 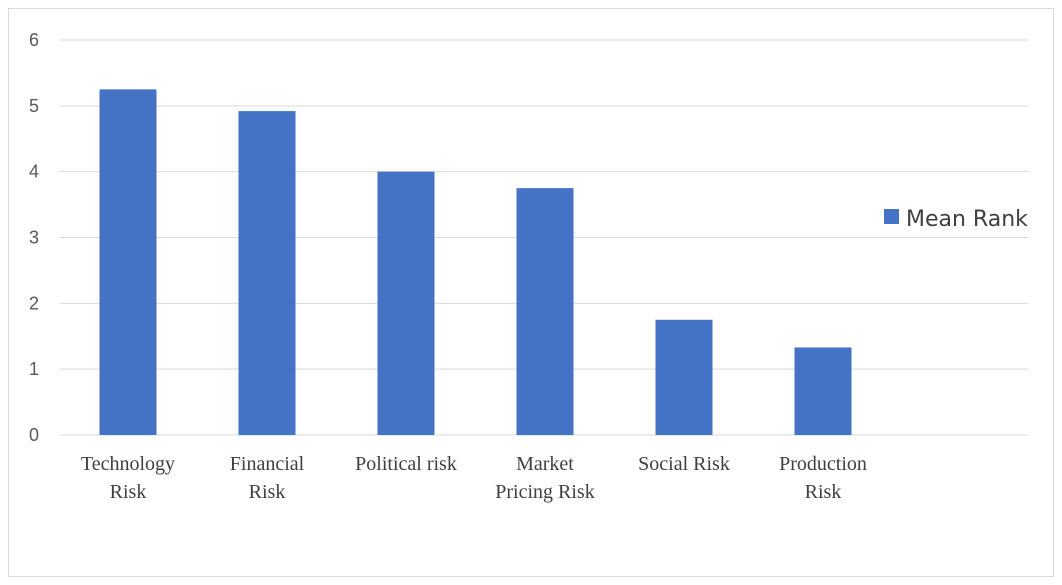 What do you see at coordinates (406, 464) in the screenshot?
I see `x-category-label: Political risk` at bounding box center [406, 464].